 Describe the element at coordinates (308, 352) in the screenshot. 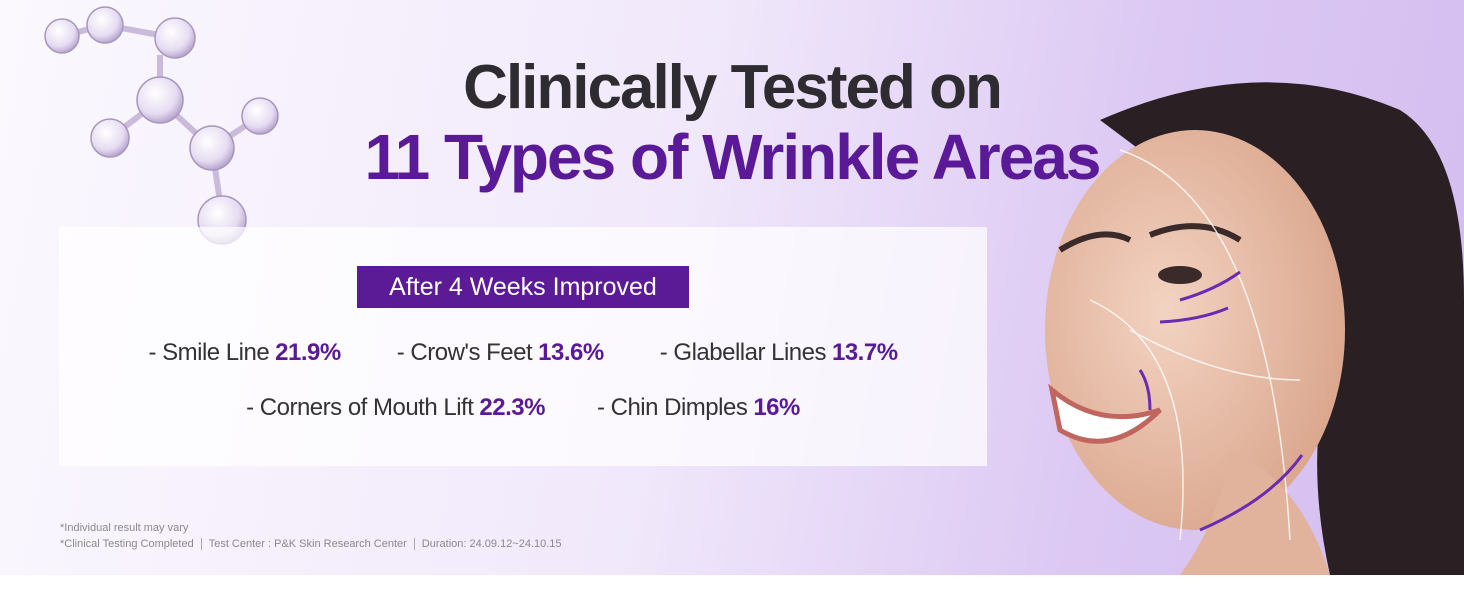

I see `result-value: 21.9%` at that location.